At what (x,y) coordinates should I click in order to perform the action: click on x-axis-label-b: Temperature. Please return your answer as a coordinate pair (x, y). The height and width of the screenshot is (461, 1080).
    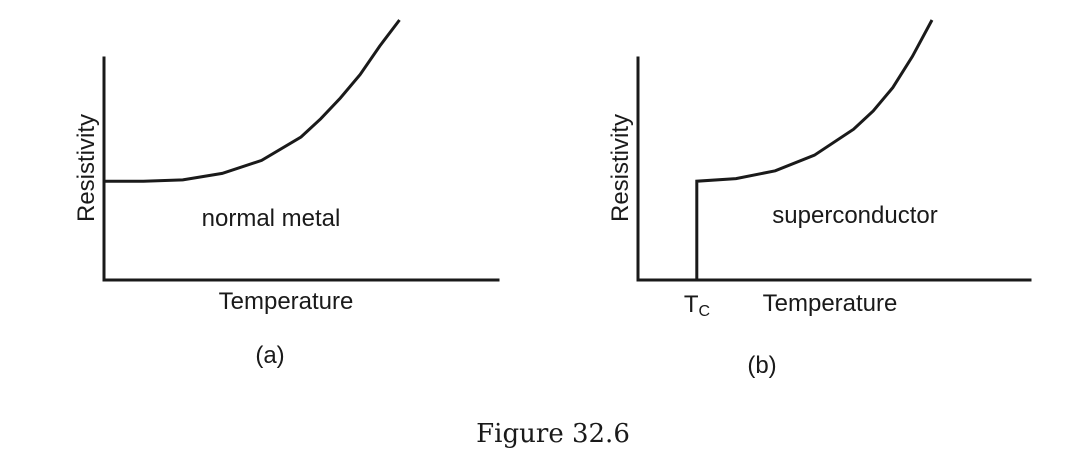
    Looking at the image, I should click on (830, 303).